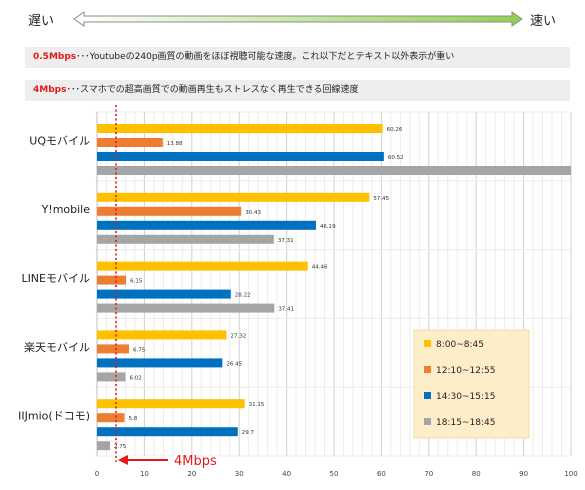 Image resolution: width=585 pixels, height=490 pixels. What do you see at coordinates (97, 474) in the screenshot?
I see `x-tick-label: 0` at bounding box center [97, 474].